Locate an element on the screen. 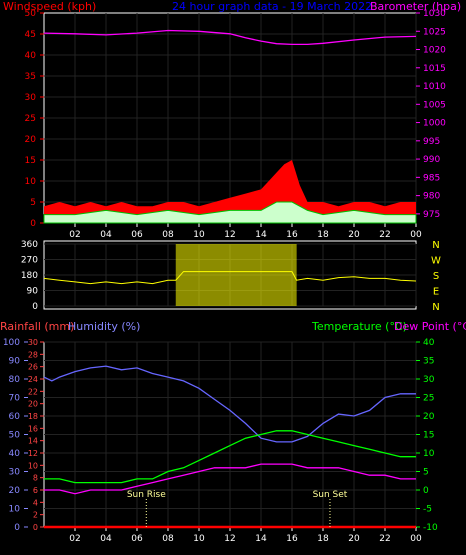  temperature-line is located at coordinates (230, 457).